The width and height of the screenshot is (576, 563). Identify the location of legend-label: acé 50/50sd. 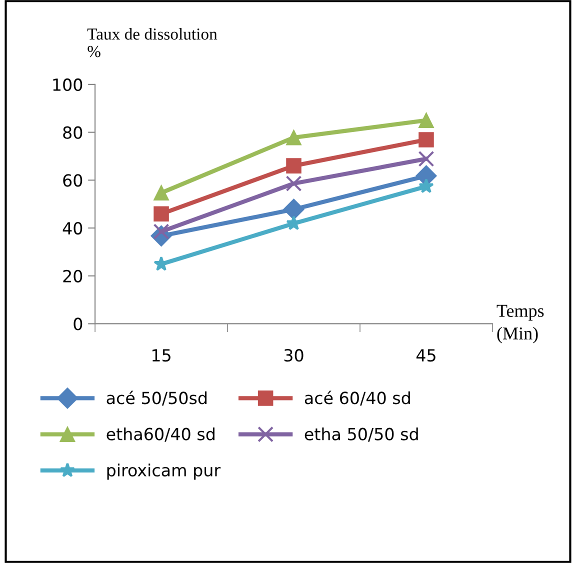
(156, 398).